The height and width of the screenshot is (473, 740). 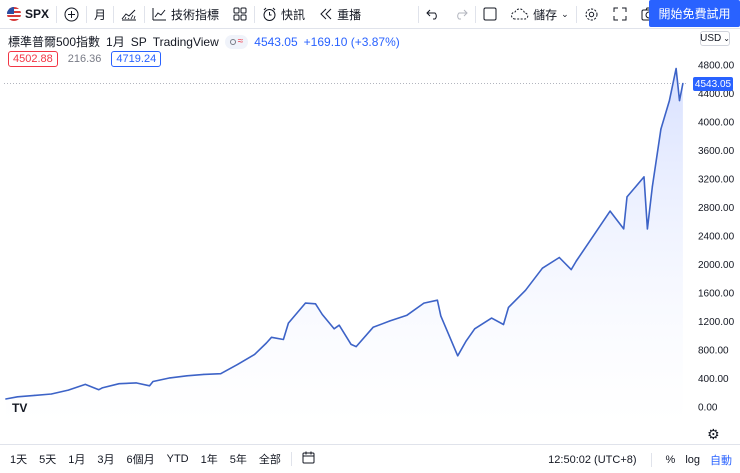 I want to click on range-1d: 1天, so click(x=19, y=460).